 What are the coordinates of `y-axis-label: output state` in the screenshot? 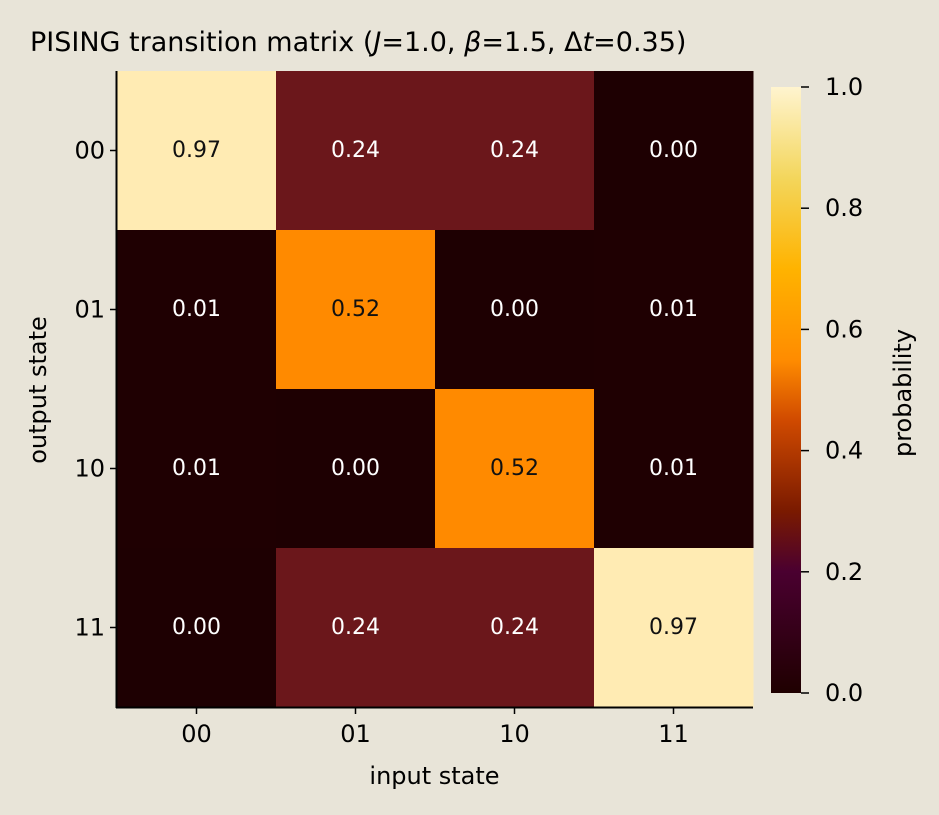 It's located at (38, 390).